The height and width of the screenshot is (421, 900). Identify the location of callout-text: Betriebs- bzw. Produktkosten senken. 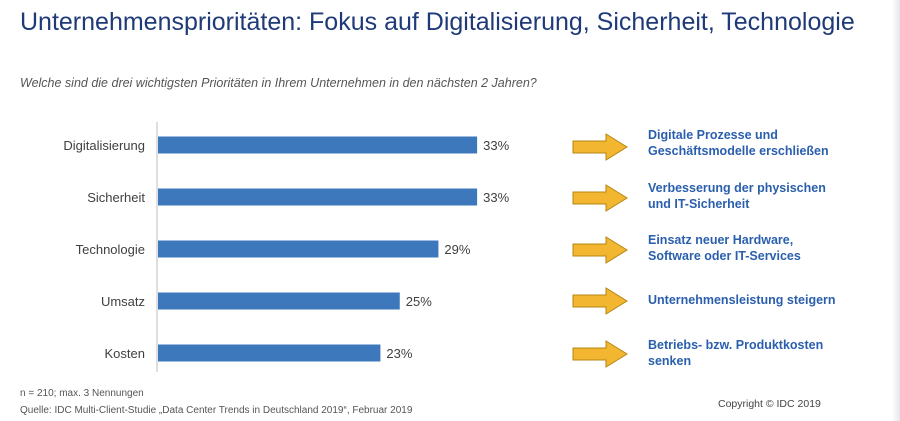
(763, 353).